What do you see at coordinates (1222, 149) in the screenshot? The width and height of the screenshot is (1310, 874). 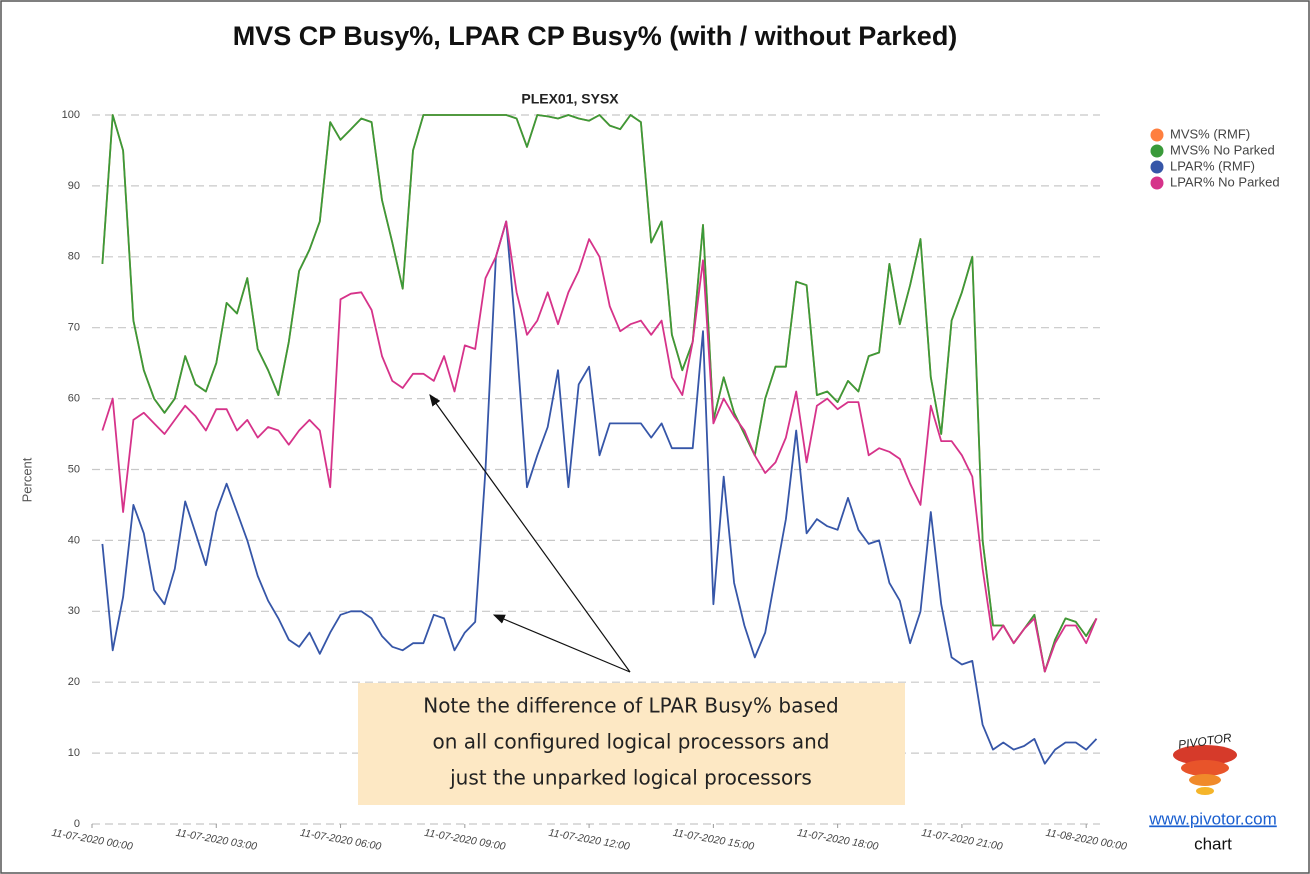 I see `legend-label: MVS% No Parked` at bounding box center [1222, 149].